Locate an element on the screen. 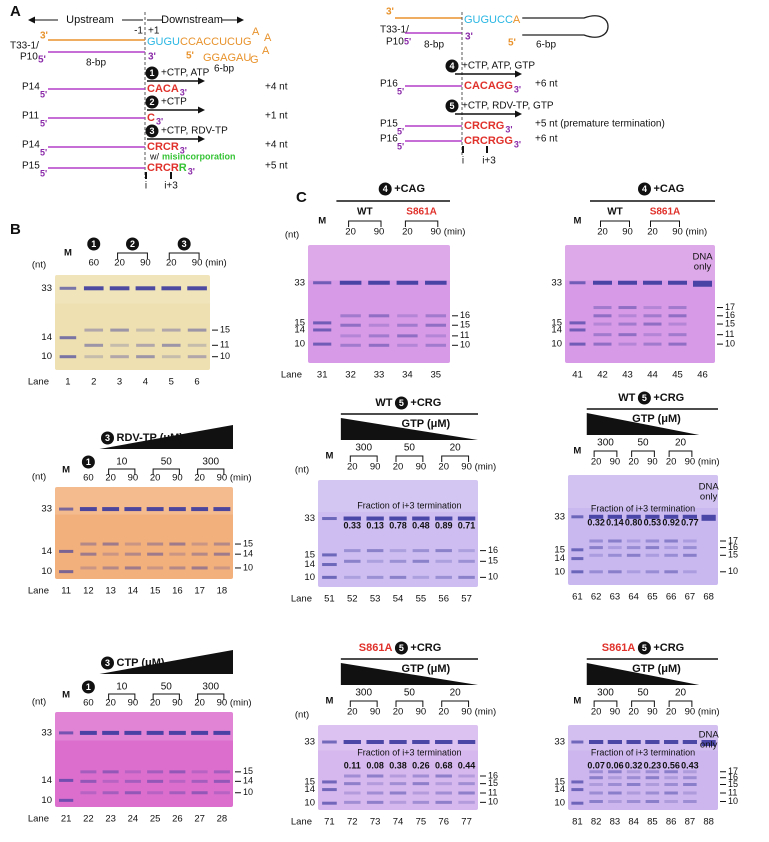 The height and width of the screenshot is (842, 769). label: only is located at coordinates (703, 267).